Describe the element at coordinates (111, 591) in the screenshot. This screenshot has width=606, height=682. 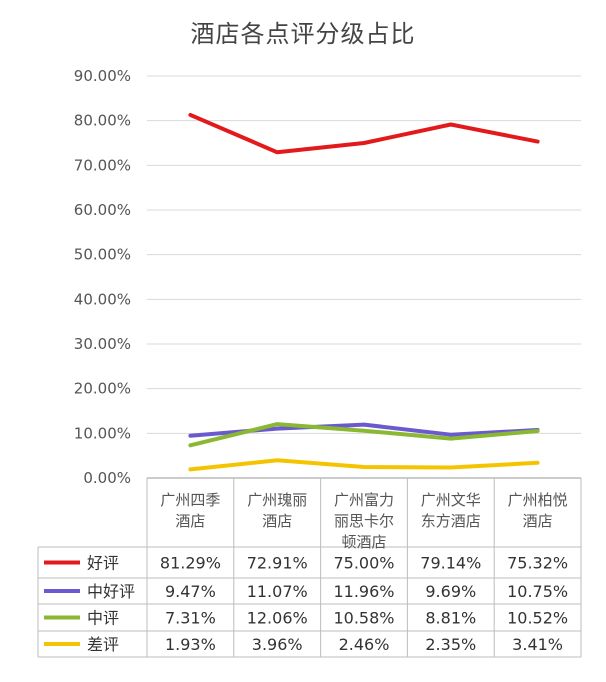
I see `legend-label: 中好评` at that location.